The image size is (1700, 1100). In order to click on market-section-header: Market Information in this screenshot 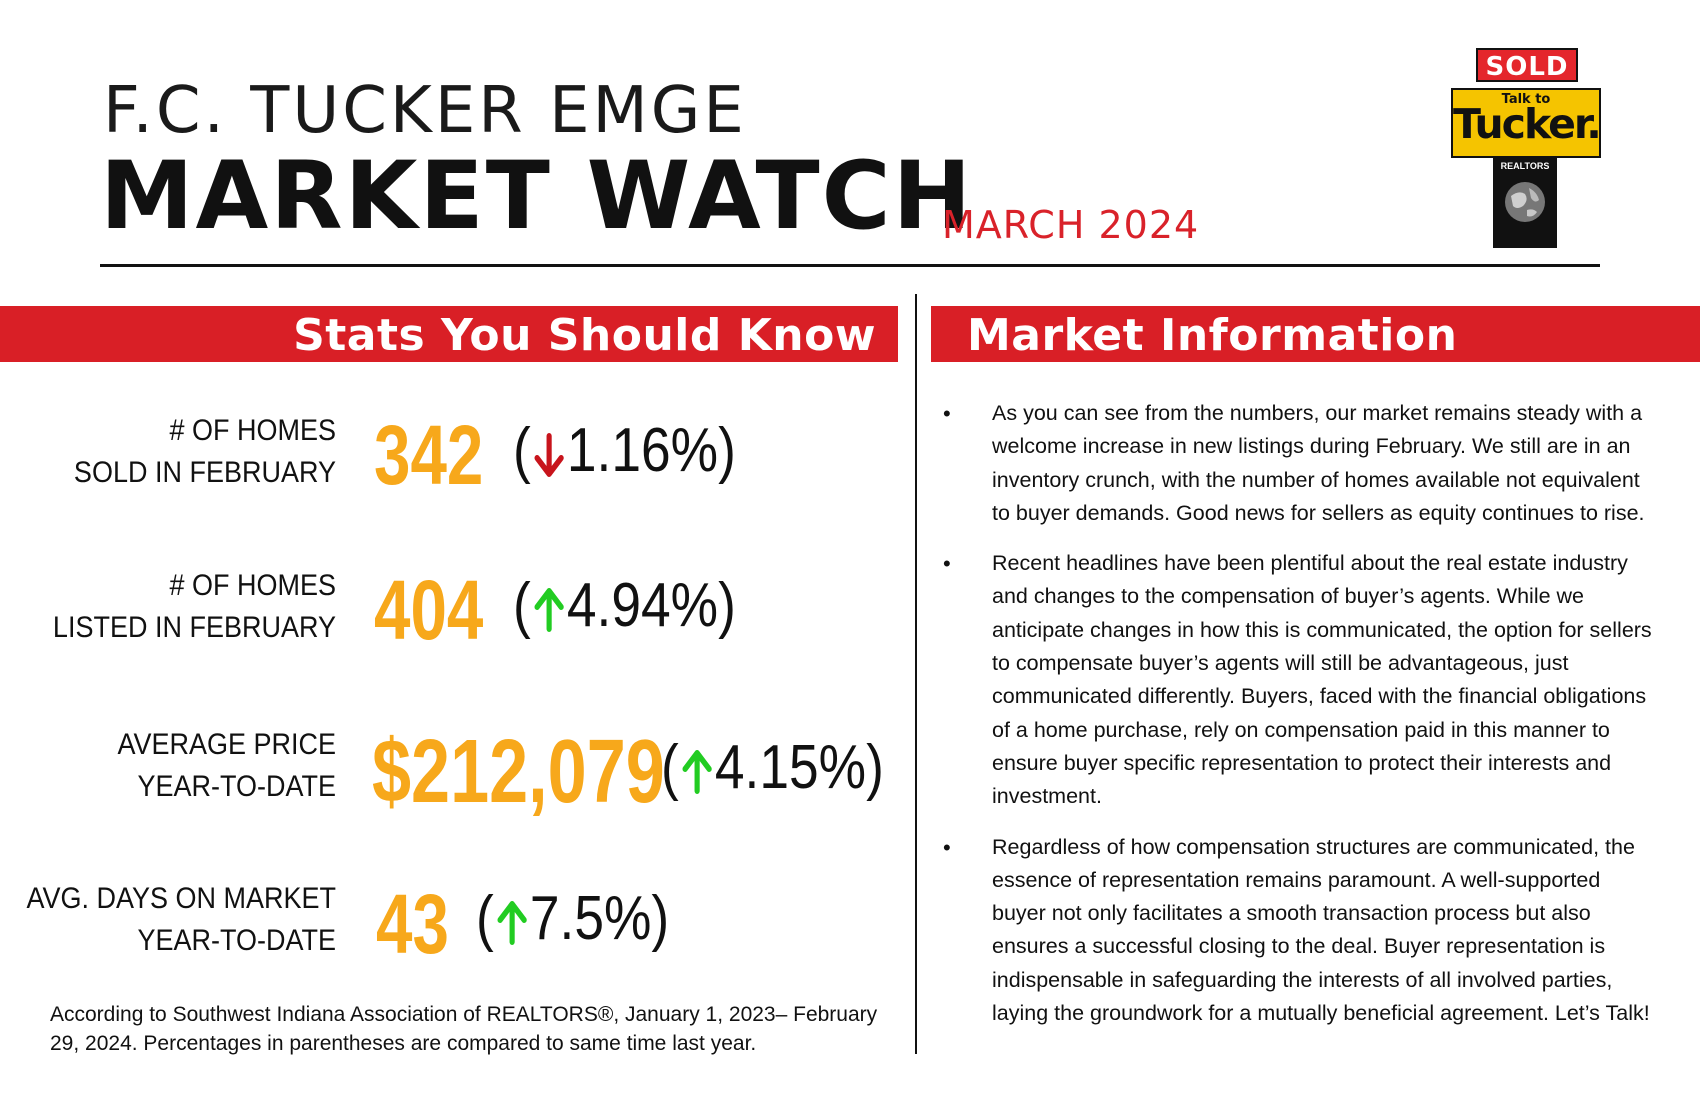, I will do `click(1315, 334)`.